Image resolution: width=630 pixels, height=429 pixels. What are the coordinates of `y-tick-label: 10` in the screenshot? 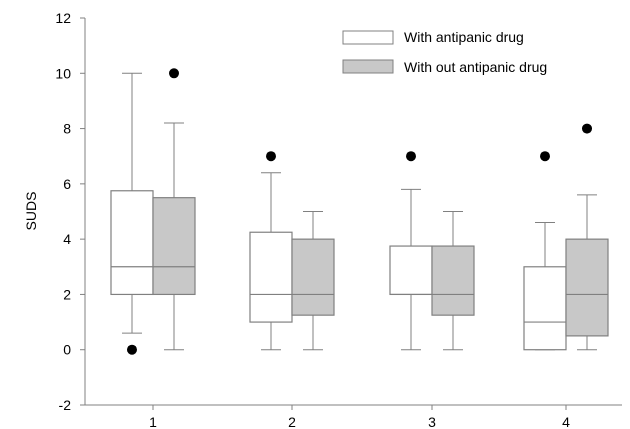 It's located at (63, 73).